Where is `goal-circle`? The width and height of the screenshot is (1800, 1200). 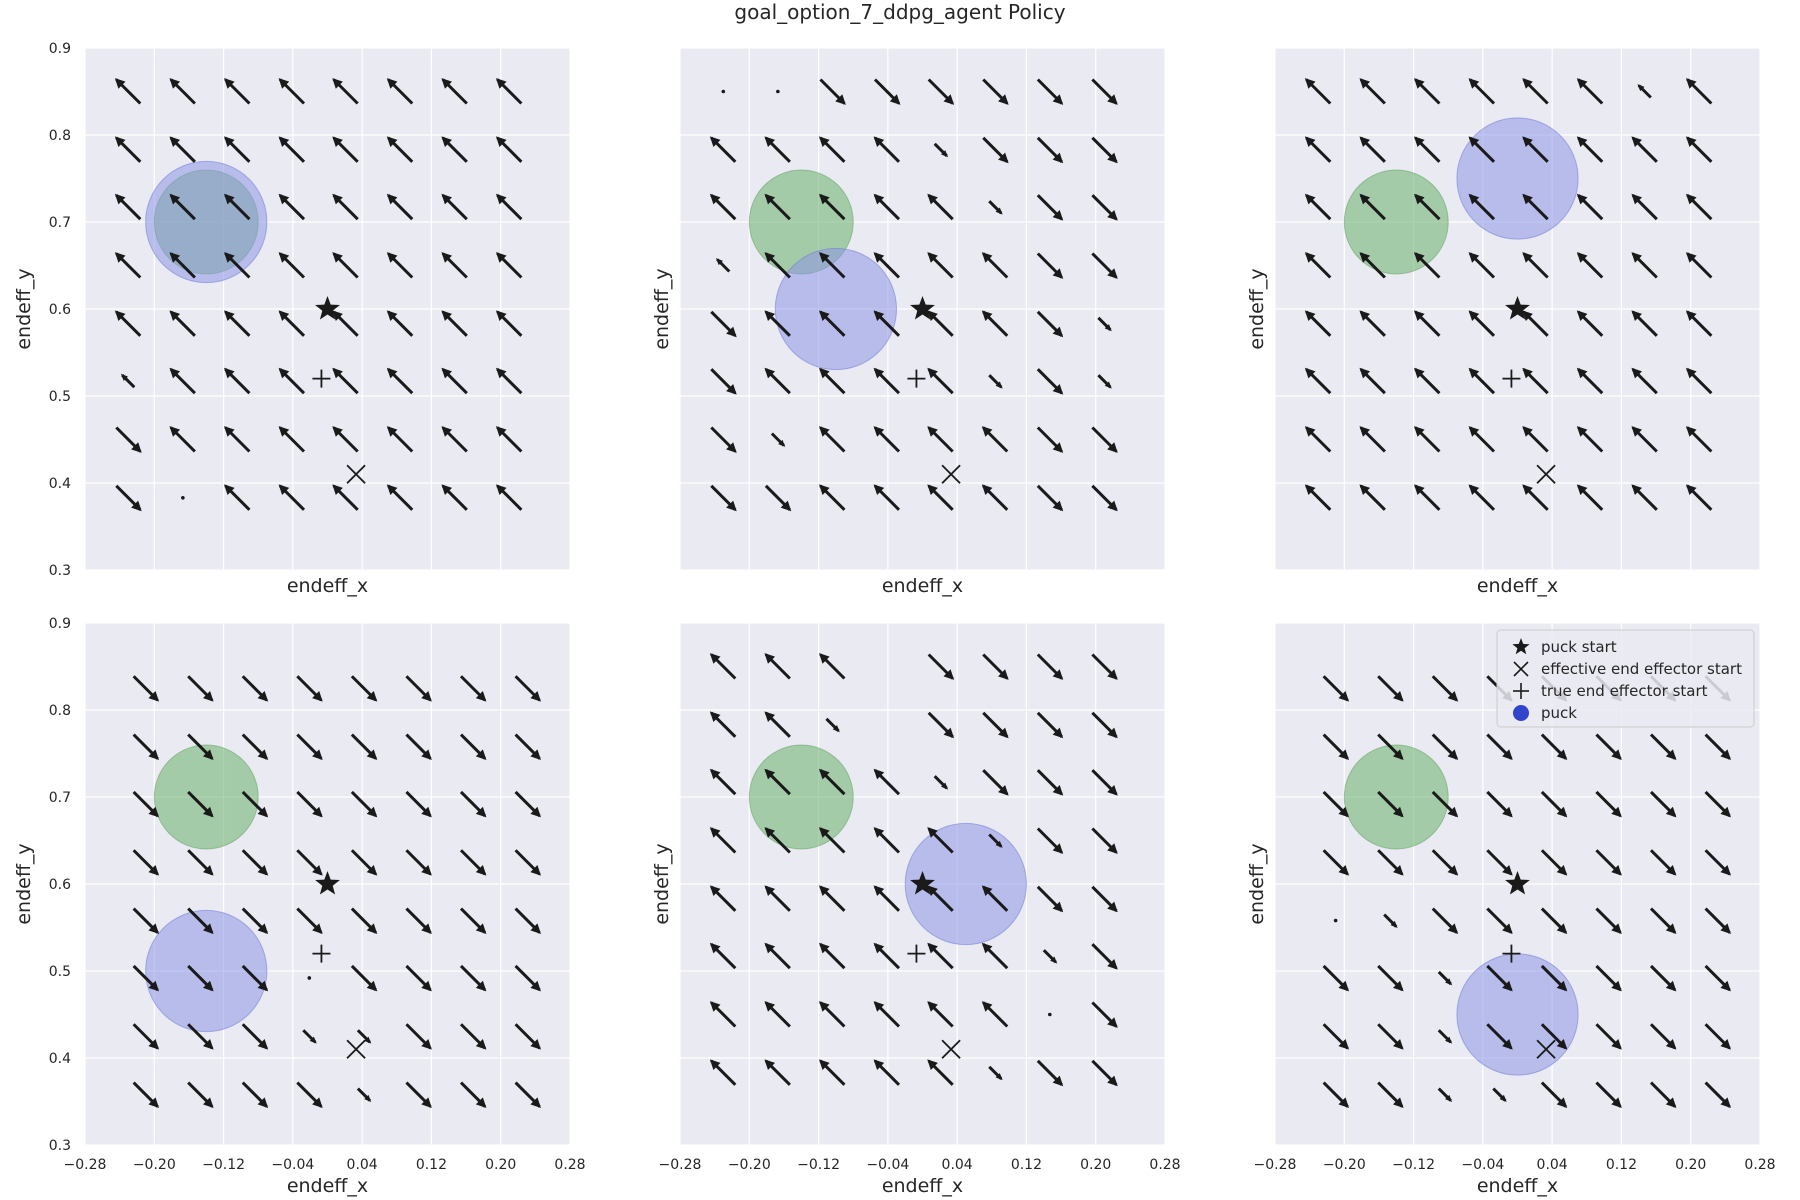
goal-circle is located at coordinates (206, 797).